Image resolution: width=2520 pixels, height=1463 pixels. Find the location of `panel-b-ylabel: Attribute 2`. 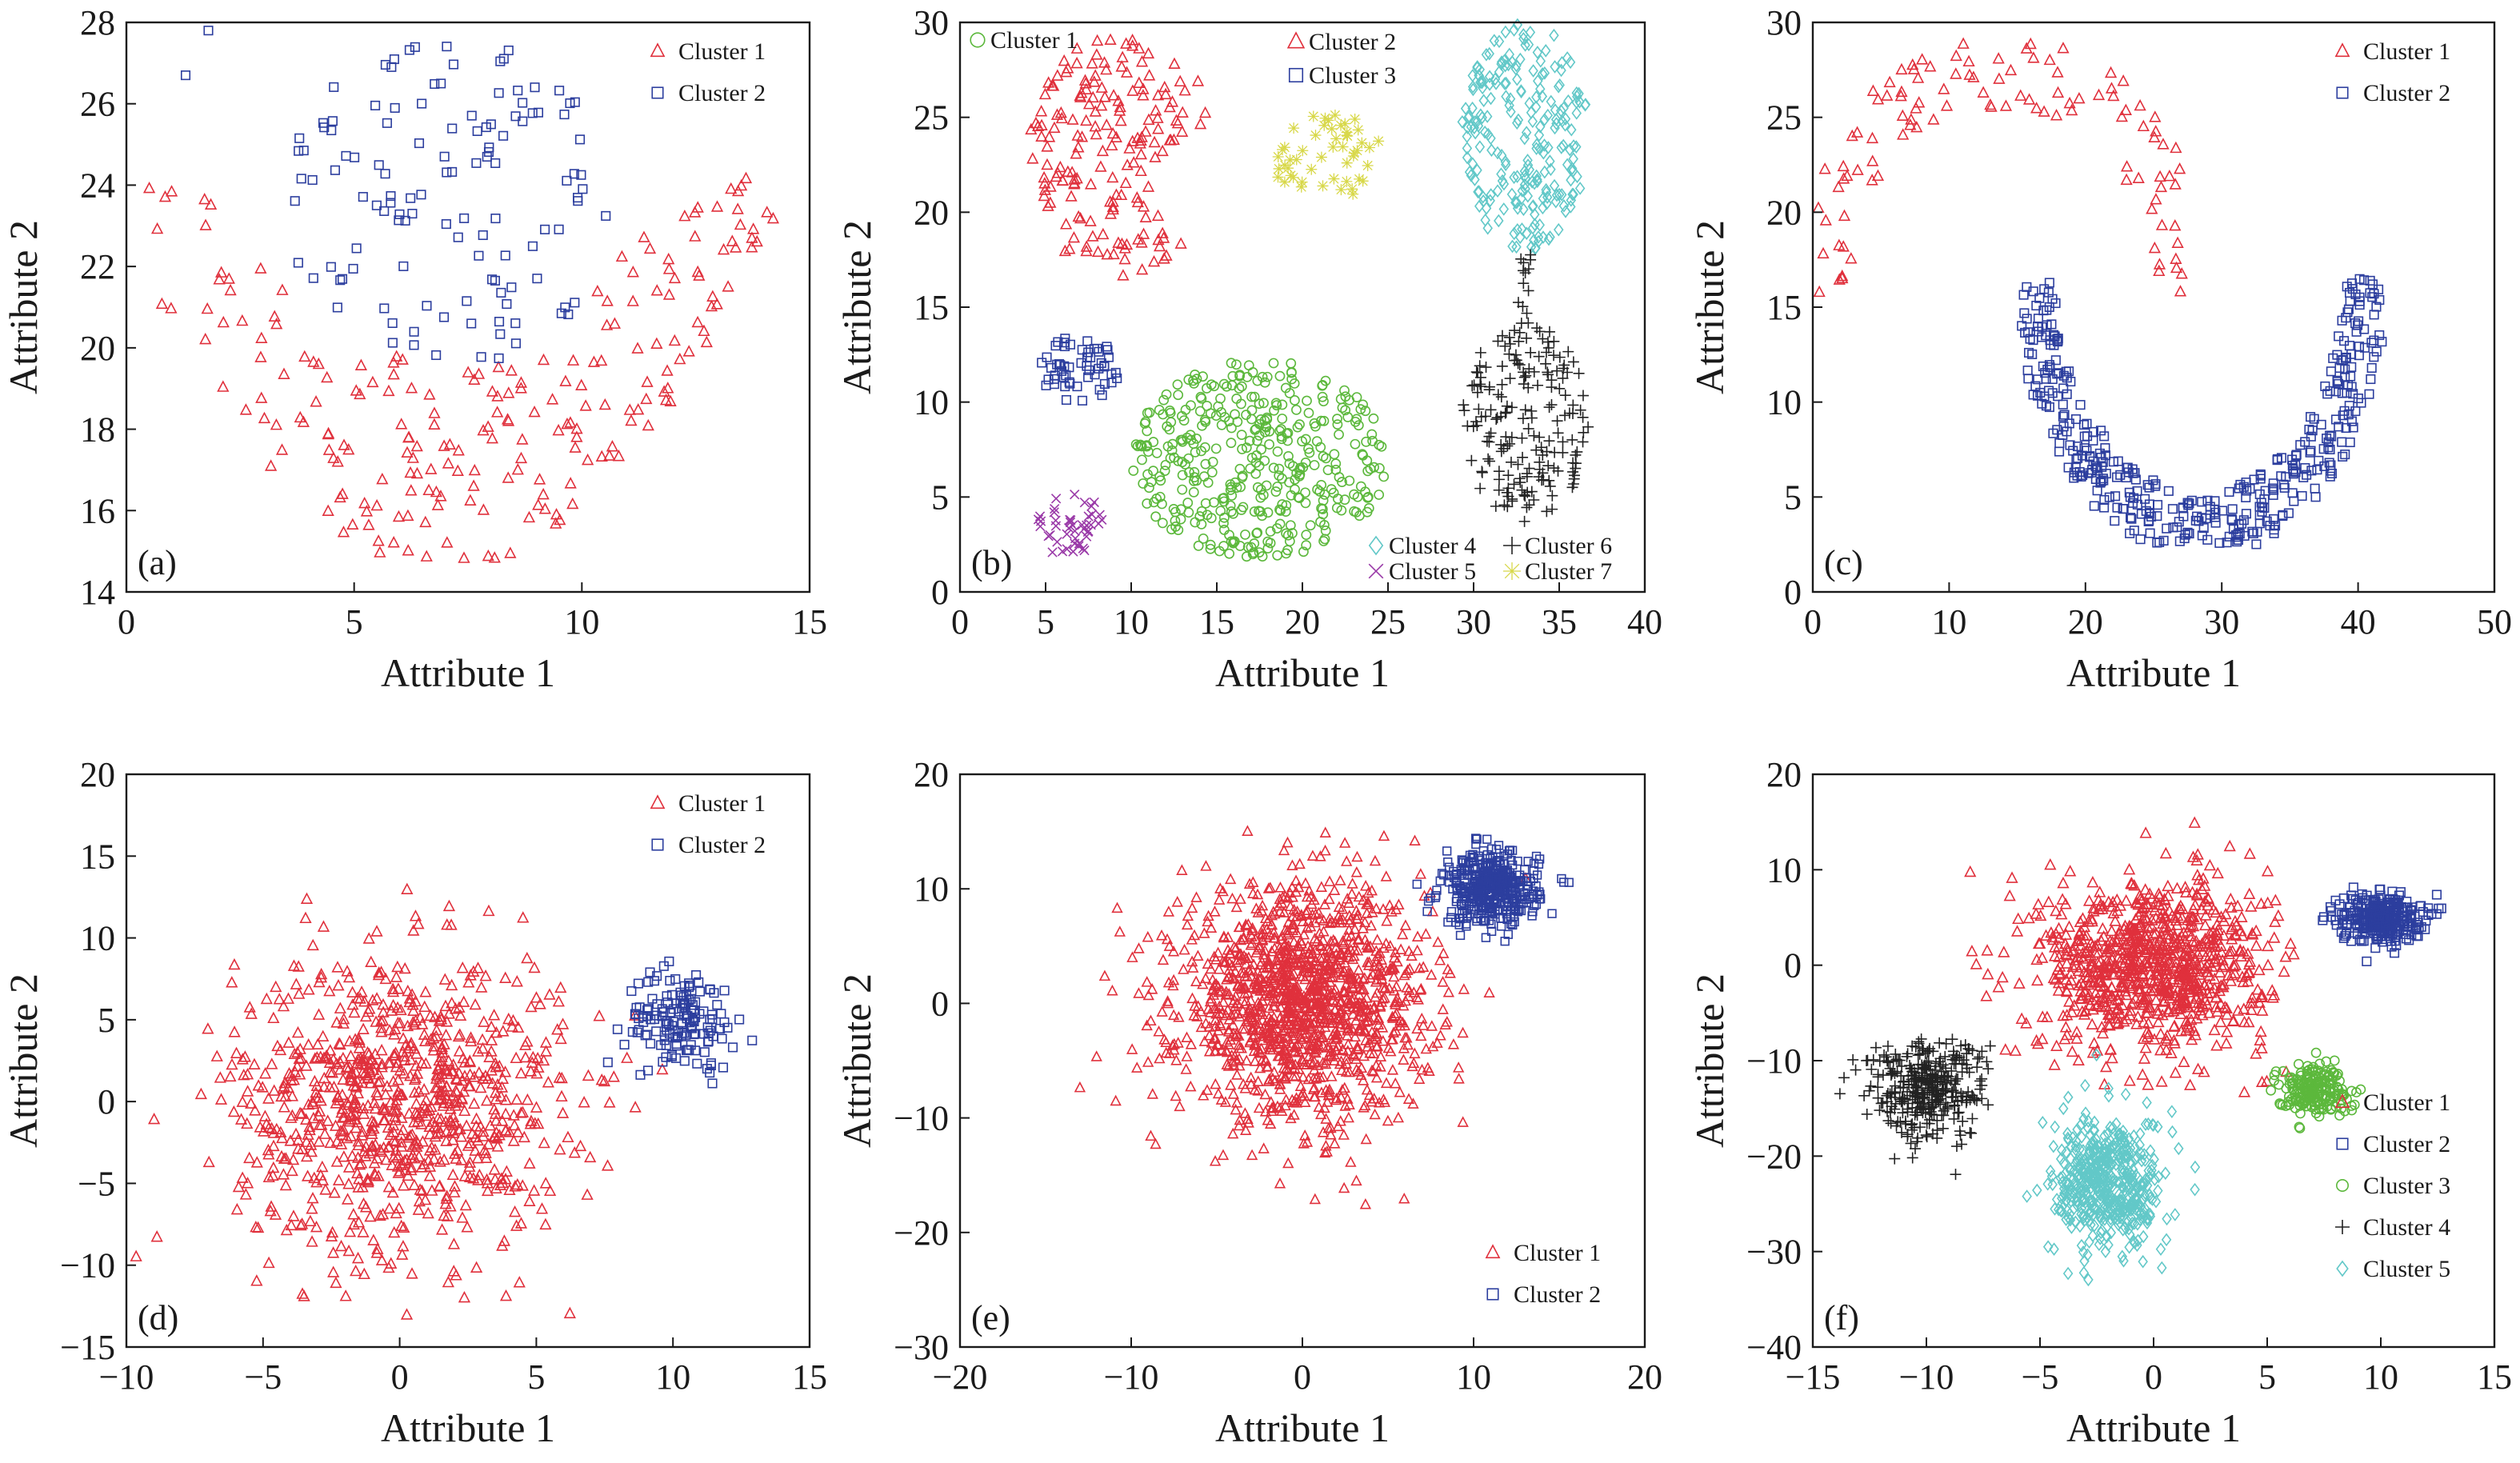

panel-b-ylabel: Attribute 2 is located at coordinates (856, 307).